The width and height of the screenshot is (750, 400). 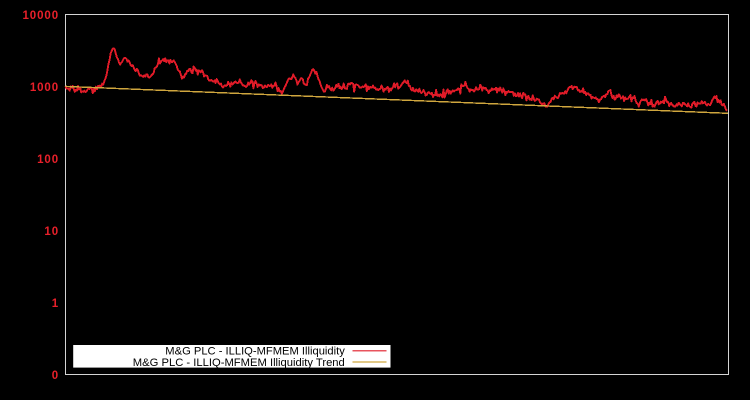 What do you see at coordinates (55, 376) in the screenshot?
I see `svg-text: 0` at bounding box center [55, 376].